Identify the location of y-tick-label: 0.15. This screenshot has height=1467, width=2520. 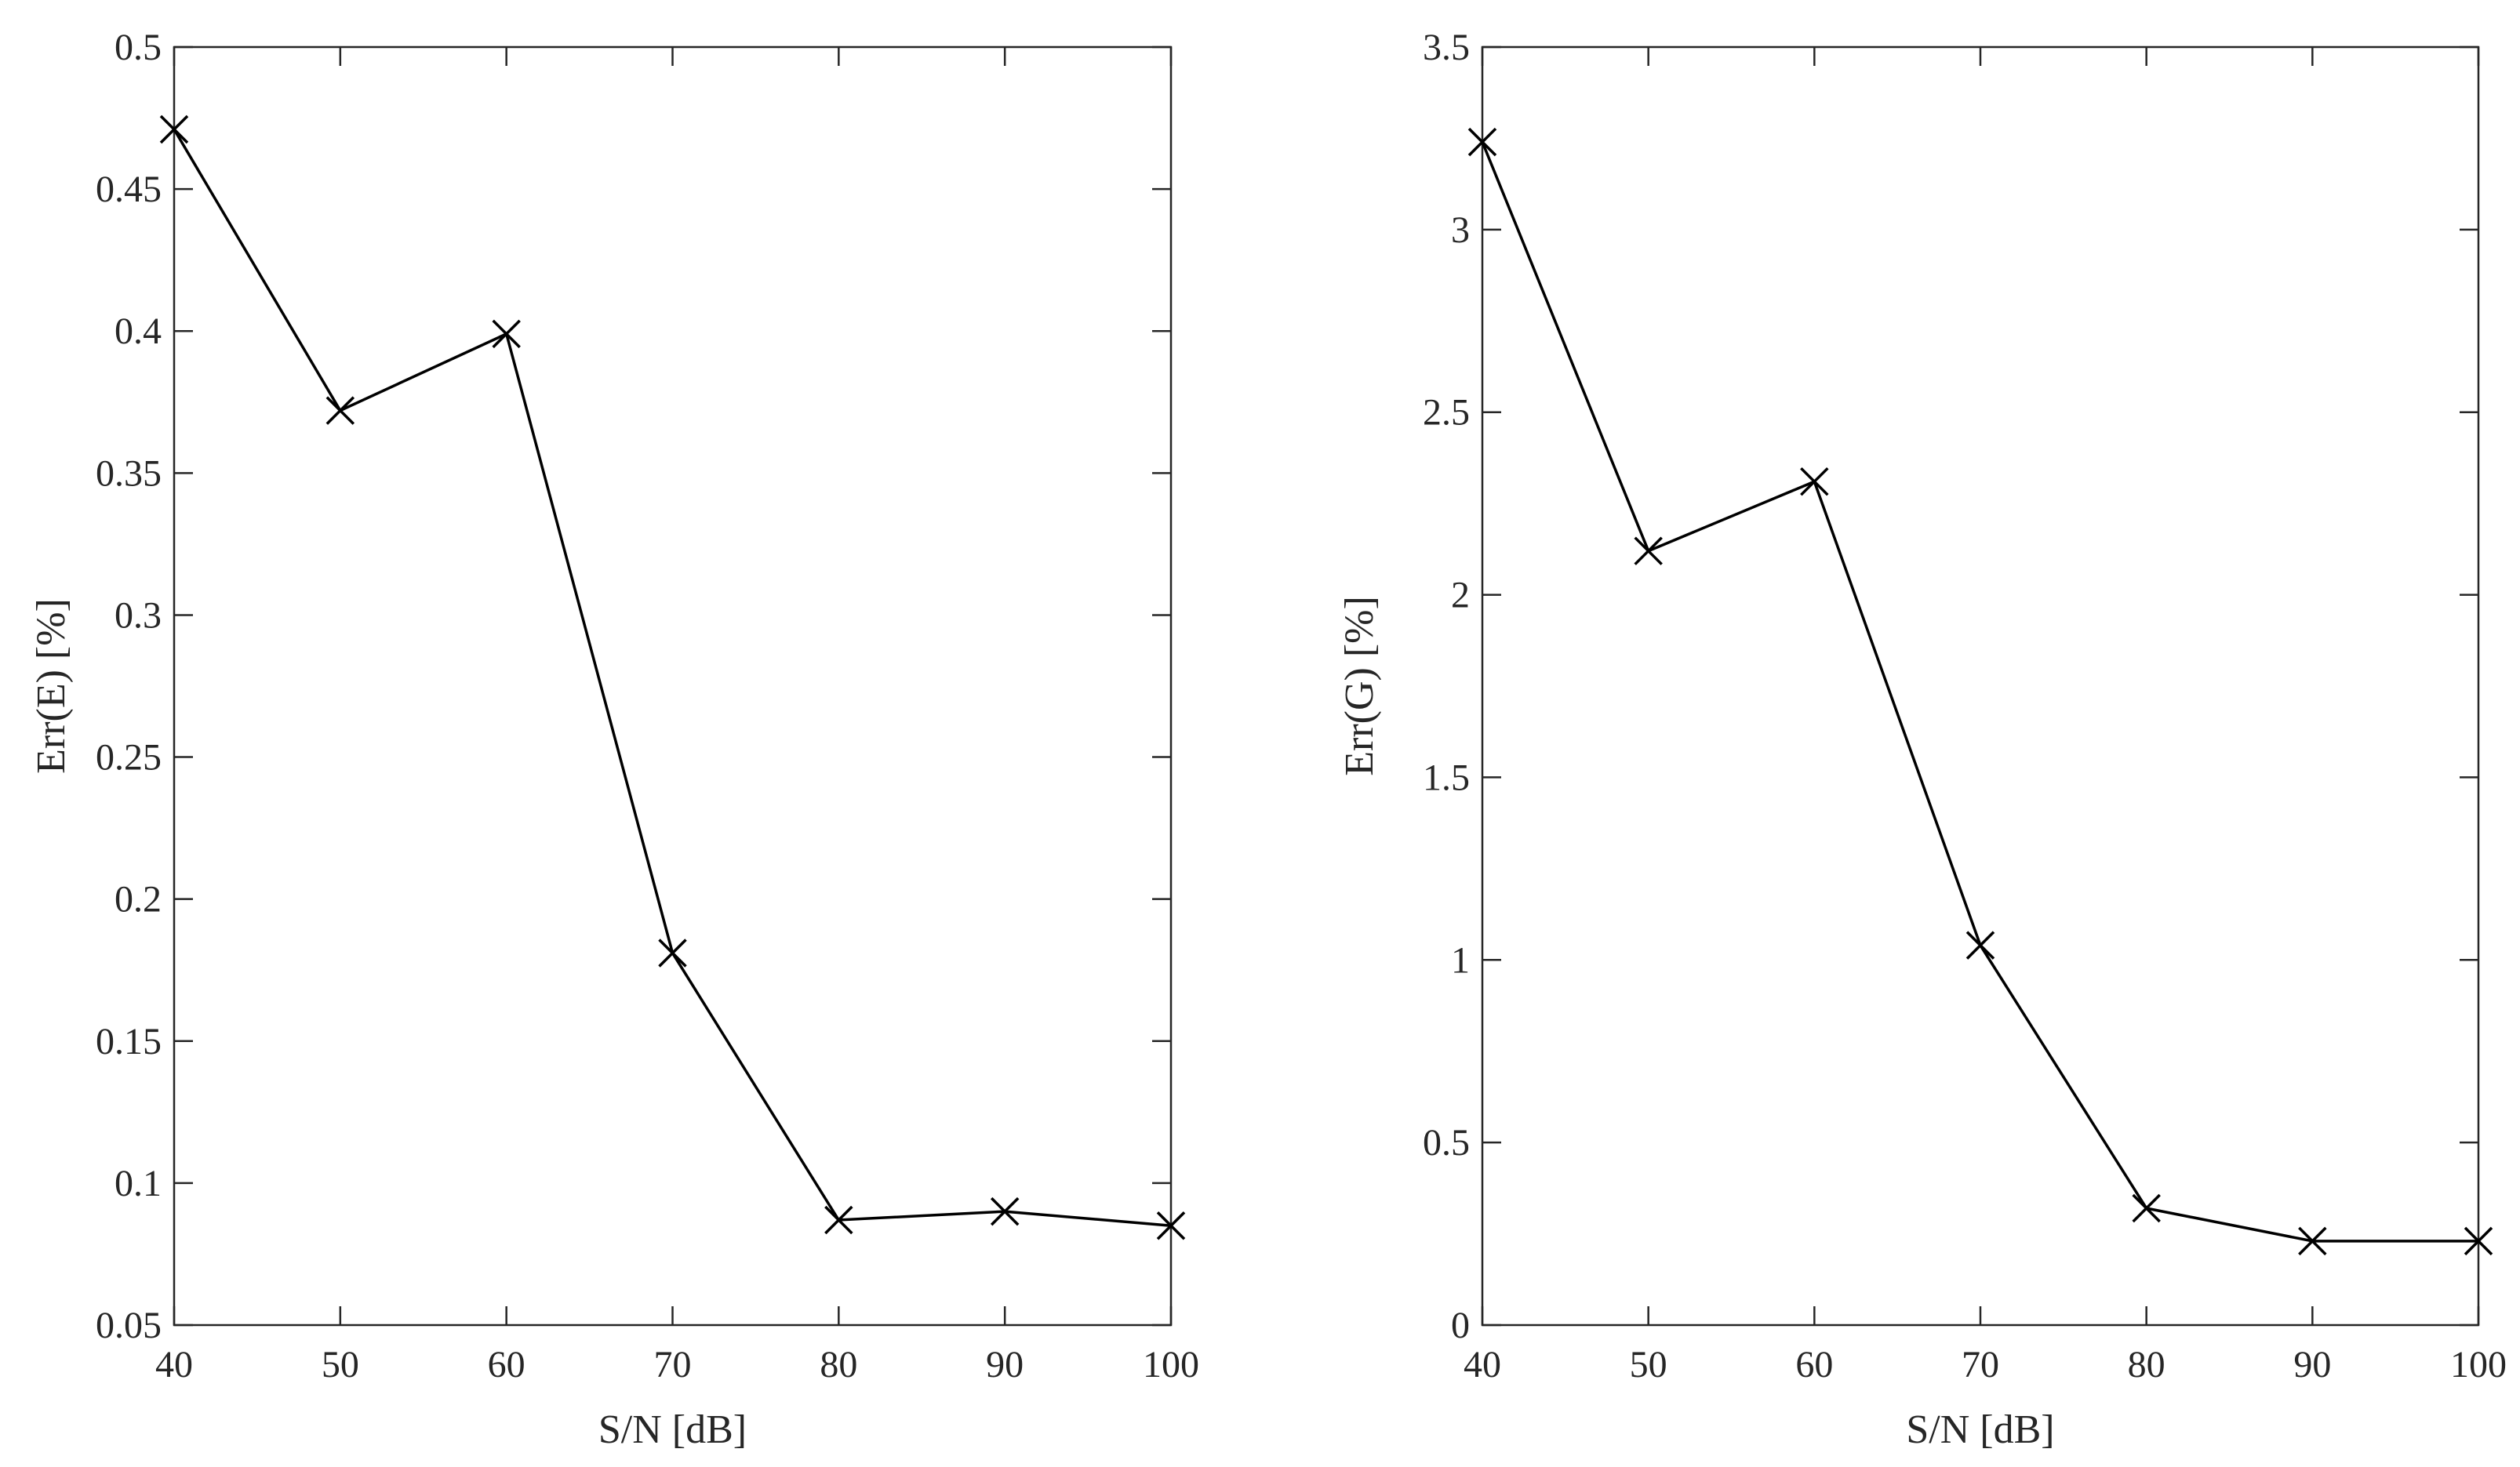
(129, 1041).